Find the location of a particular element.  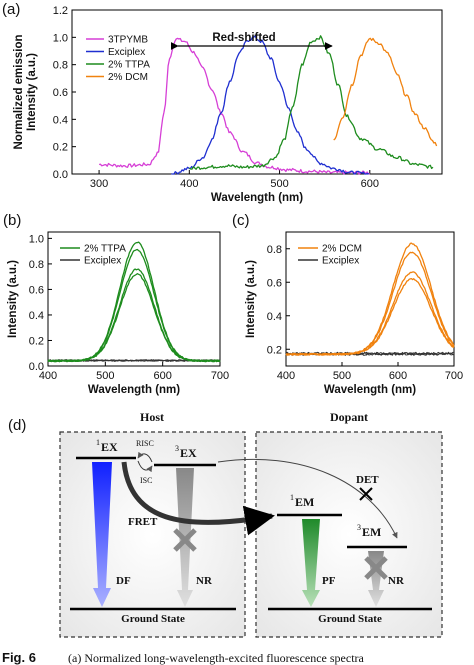

x-axis-label-a: Wavelength (nm) is located at coordinates (257, 198).